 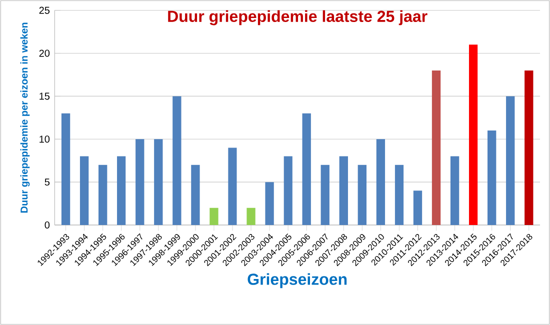 What do you see at coordinates (25, 117) in the screenshot?
I see `y-axis-title: Duur griepepidemie per eizoen in weken` at bounding box center [25, 117].